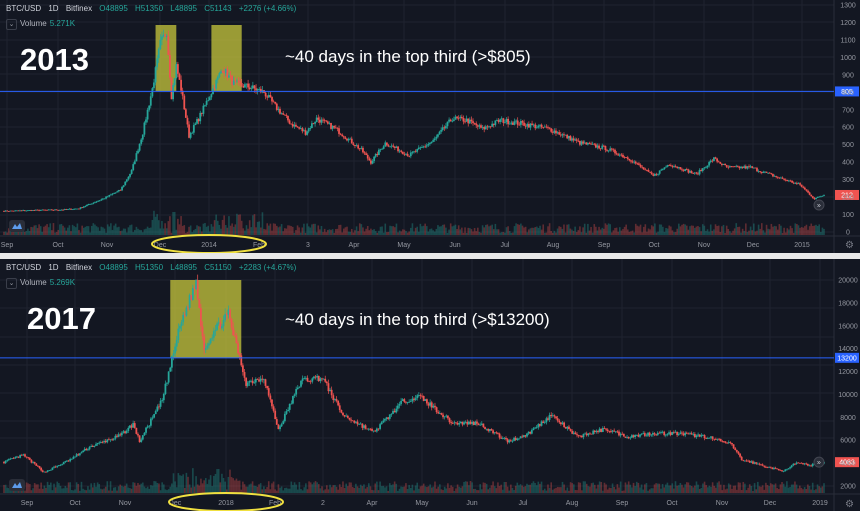  I want to click on scroll-right-icon, so click(819, 462).